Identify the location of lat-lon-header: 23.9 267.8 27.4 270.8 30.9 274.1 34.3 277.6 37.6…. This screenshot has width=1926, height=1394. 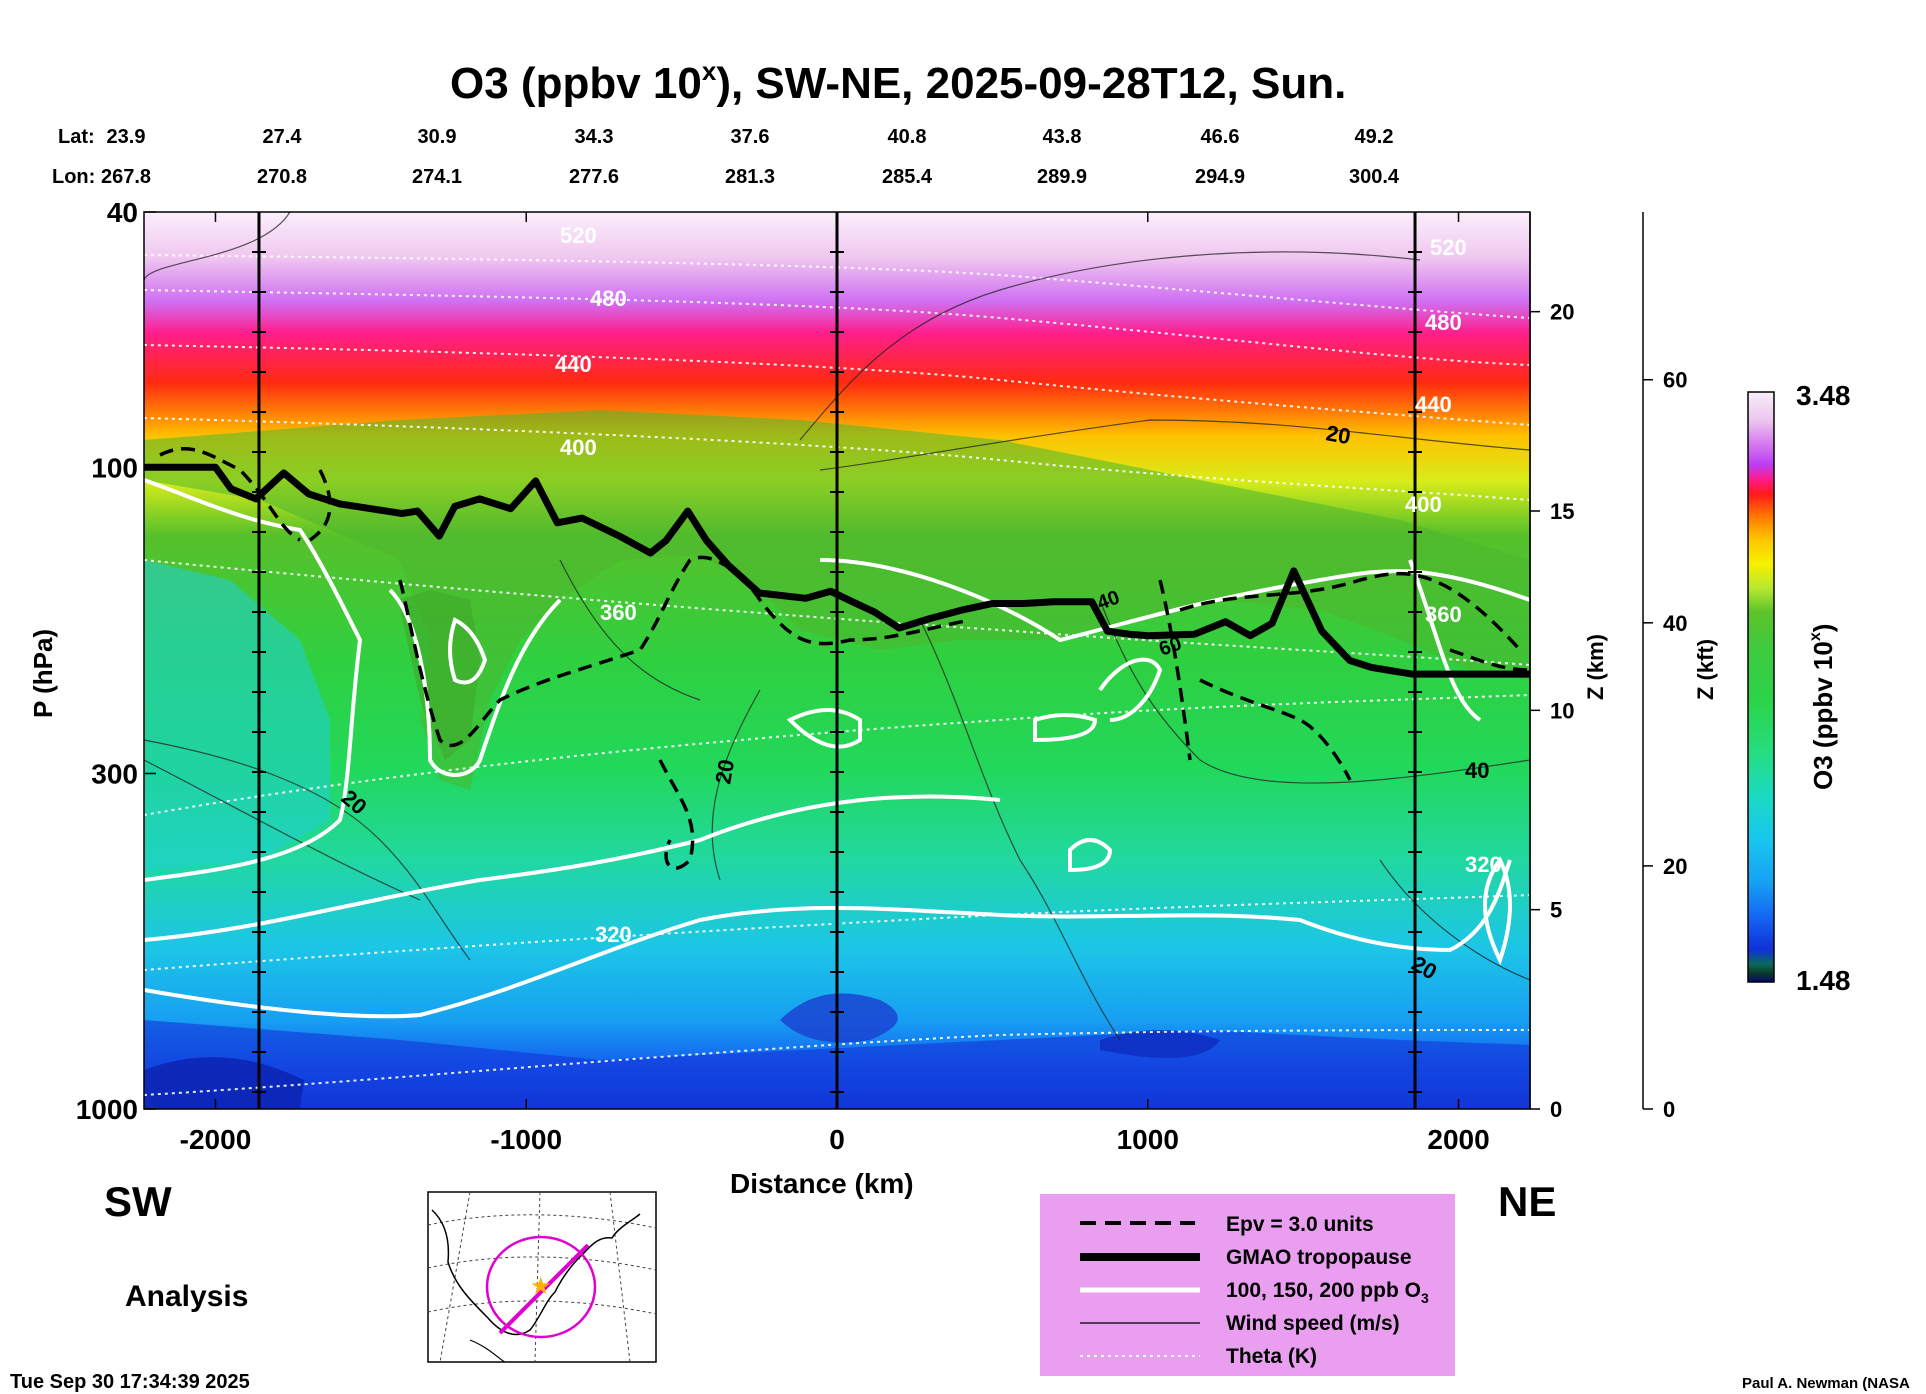
(750, 157).